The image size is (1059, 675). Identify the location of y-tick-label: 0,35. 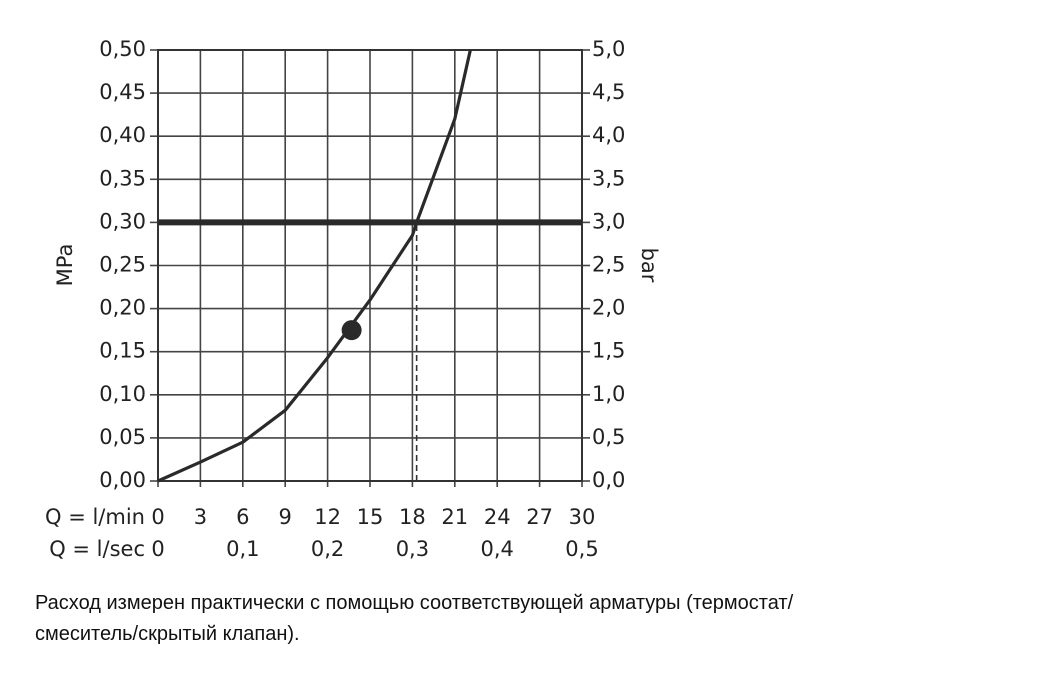
(122, 178).